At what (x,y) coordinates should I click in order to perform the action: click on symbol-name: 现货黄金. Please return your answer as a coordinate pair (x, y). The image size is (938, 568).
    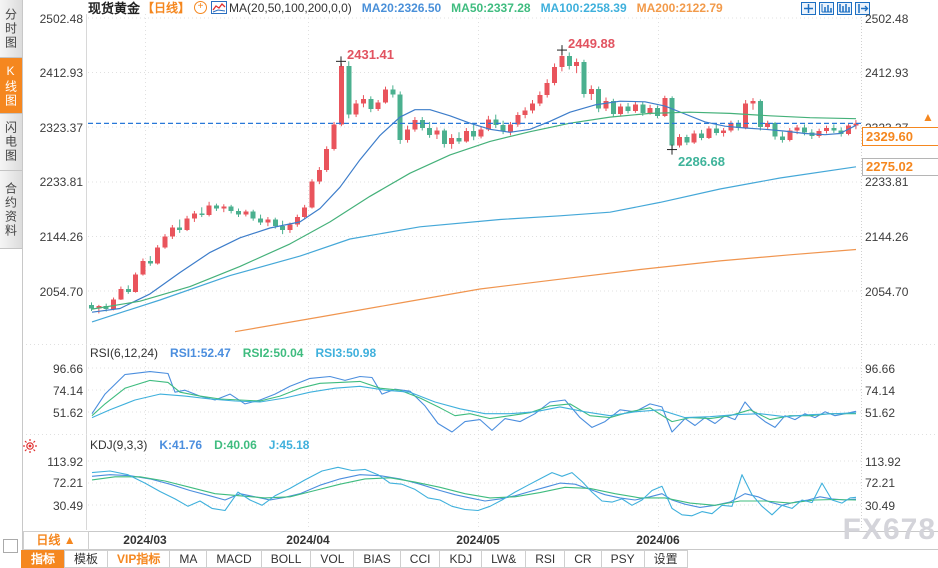
    Looking at the image, I should click on (114, 8).